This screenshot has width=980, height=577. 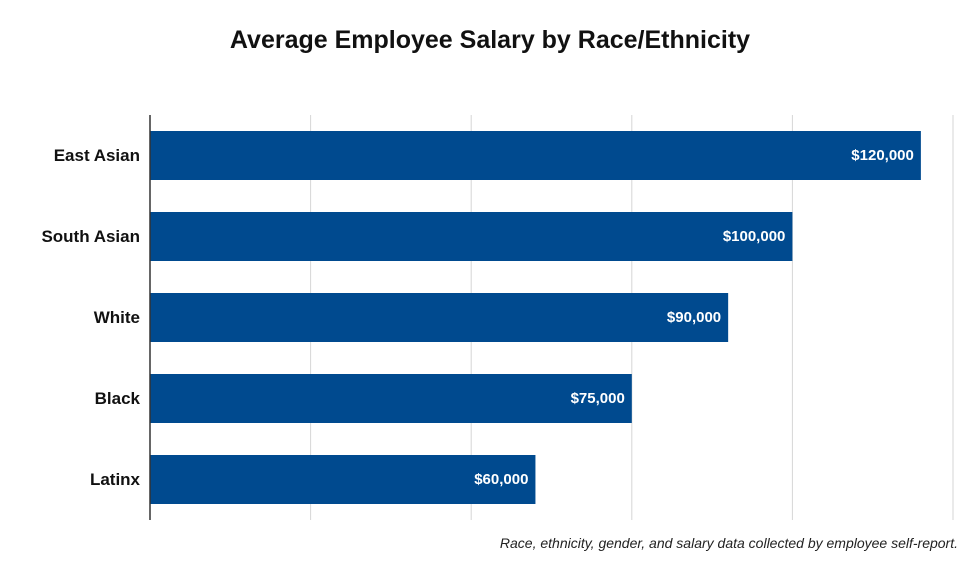 I want to click on value-label-black: $75,000, so click(x=598, y=398).